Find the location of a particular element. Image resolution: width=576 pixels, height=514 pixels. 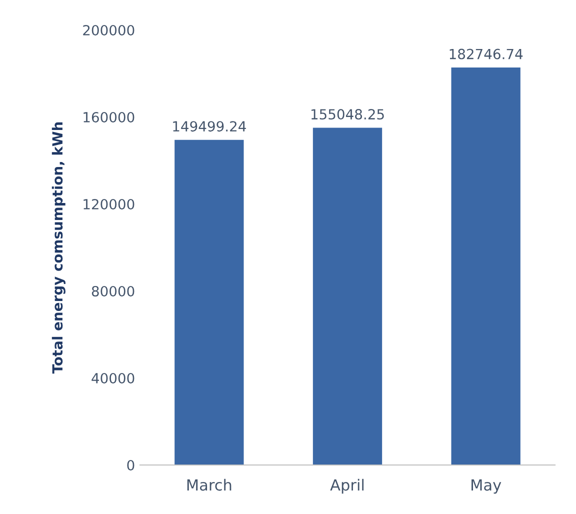

data-label: 149499.24 is located at coordinates (209, 126).